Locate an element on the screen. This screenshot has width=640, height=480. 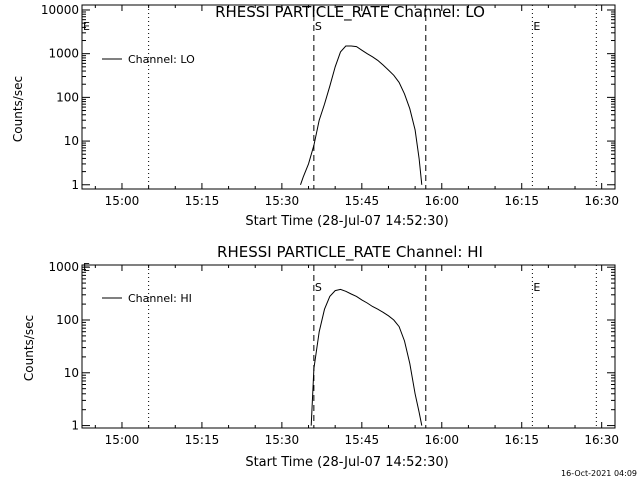
panel-hi-x-tick-label: 15:00 is located at coordinates (122, 440).